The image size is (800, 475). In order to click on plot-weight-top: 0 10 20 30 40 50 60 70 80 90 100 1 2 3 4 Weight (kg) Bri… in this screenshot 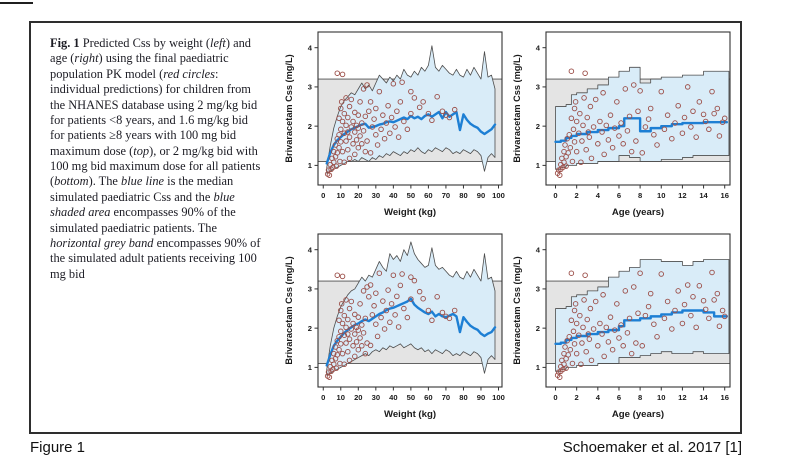, I will do `click(395, 125)`.